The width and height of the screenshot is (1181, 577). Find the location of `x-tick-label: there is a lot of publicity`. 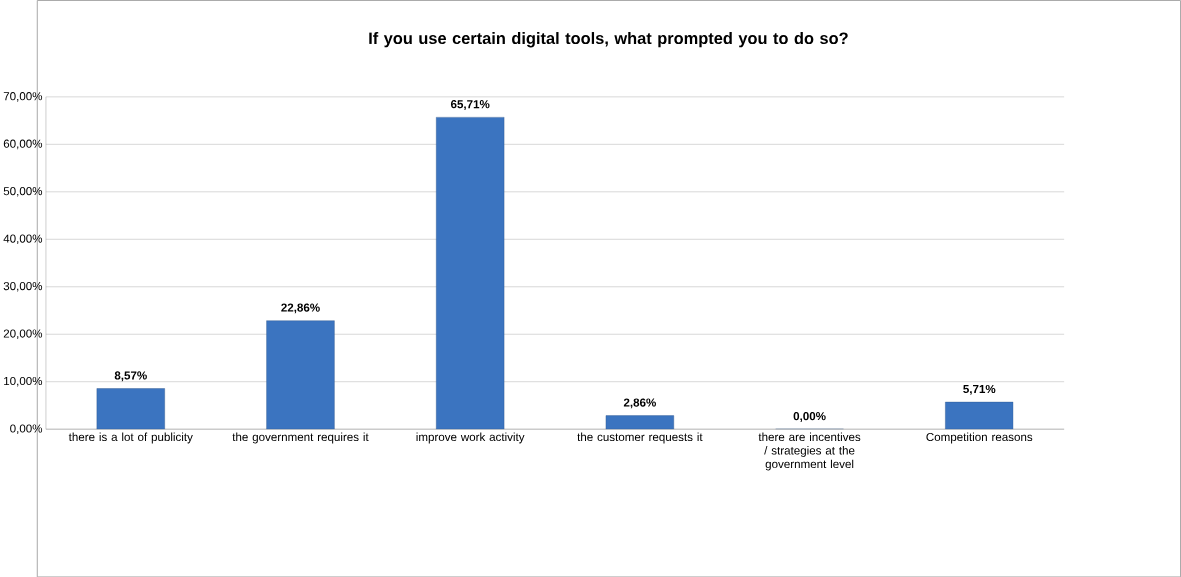

x-tick-label: there is a lot of publicity is located at coordinates (130, 438).